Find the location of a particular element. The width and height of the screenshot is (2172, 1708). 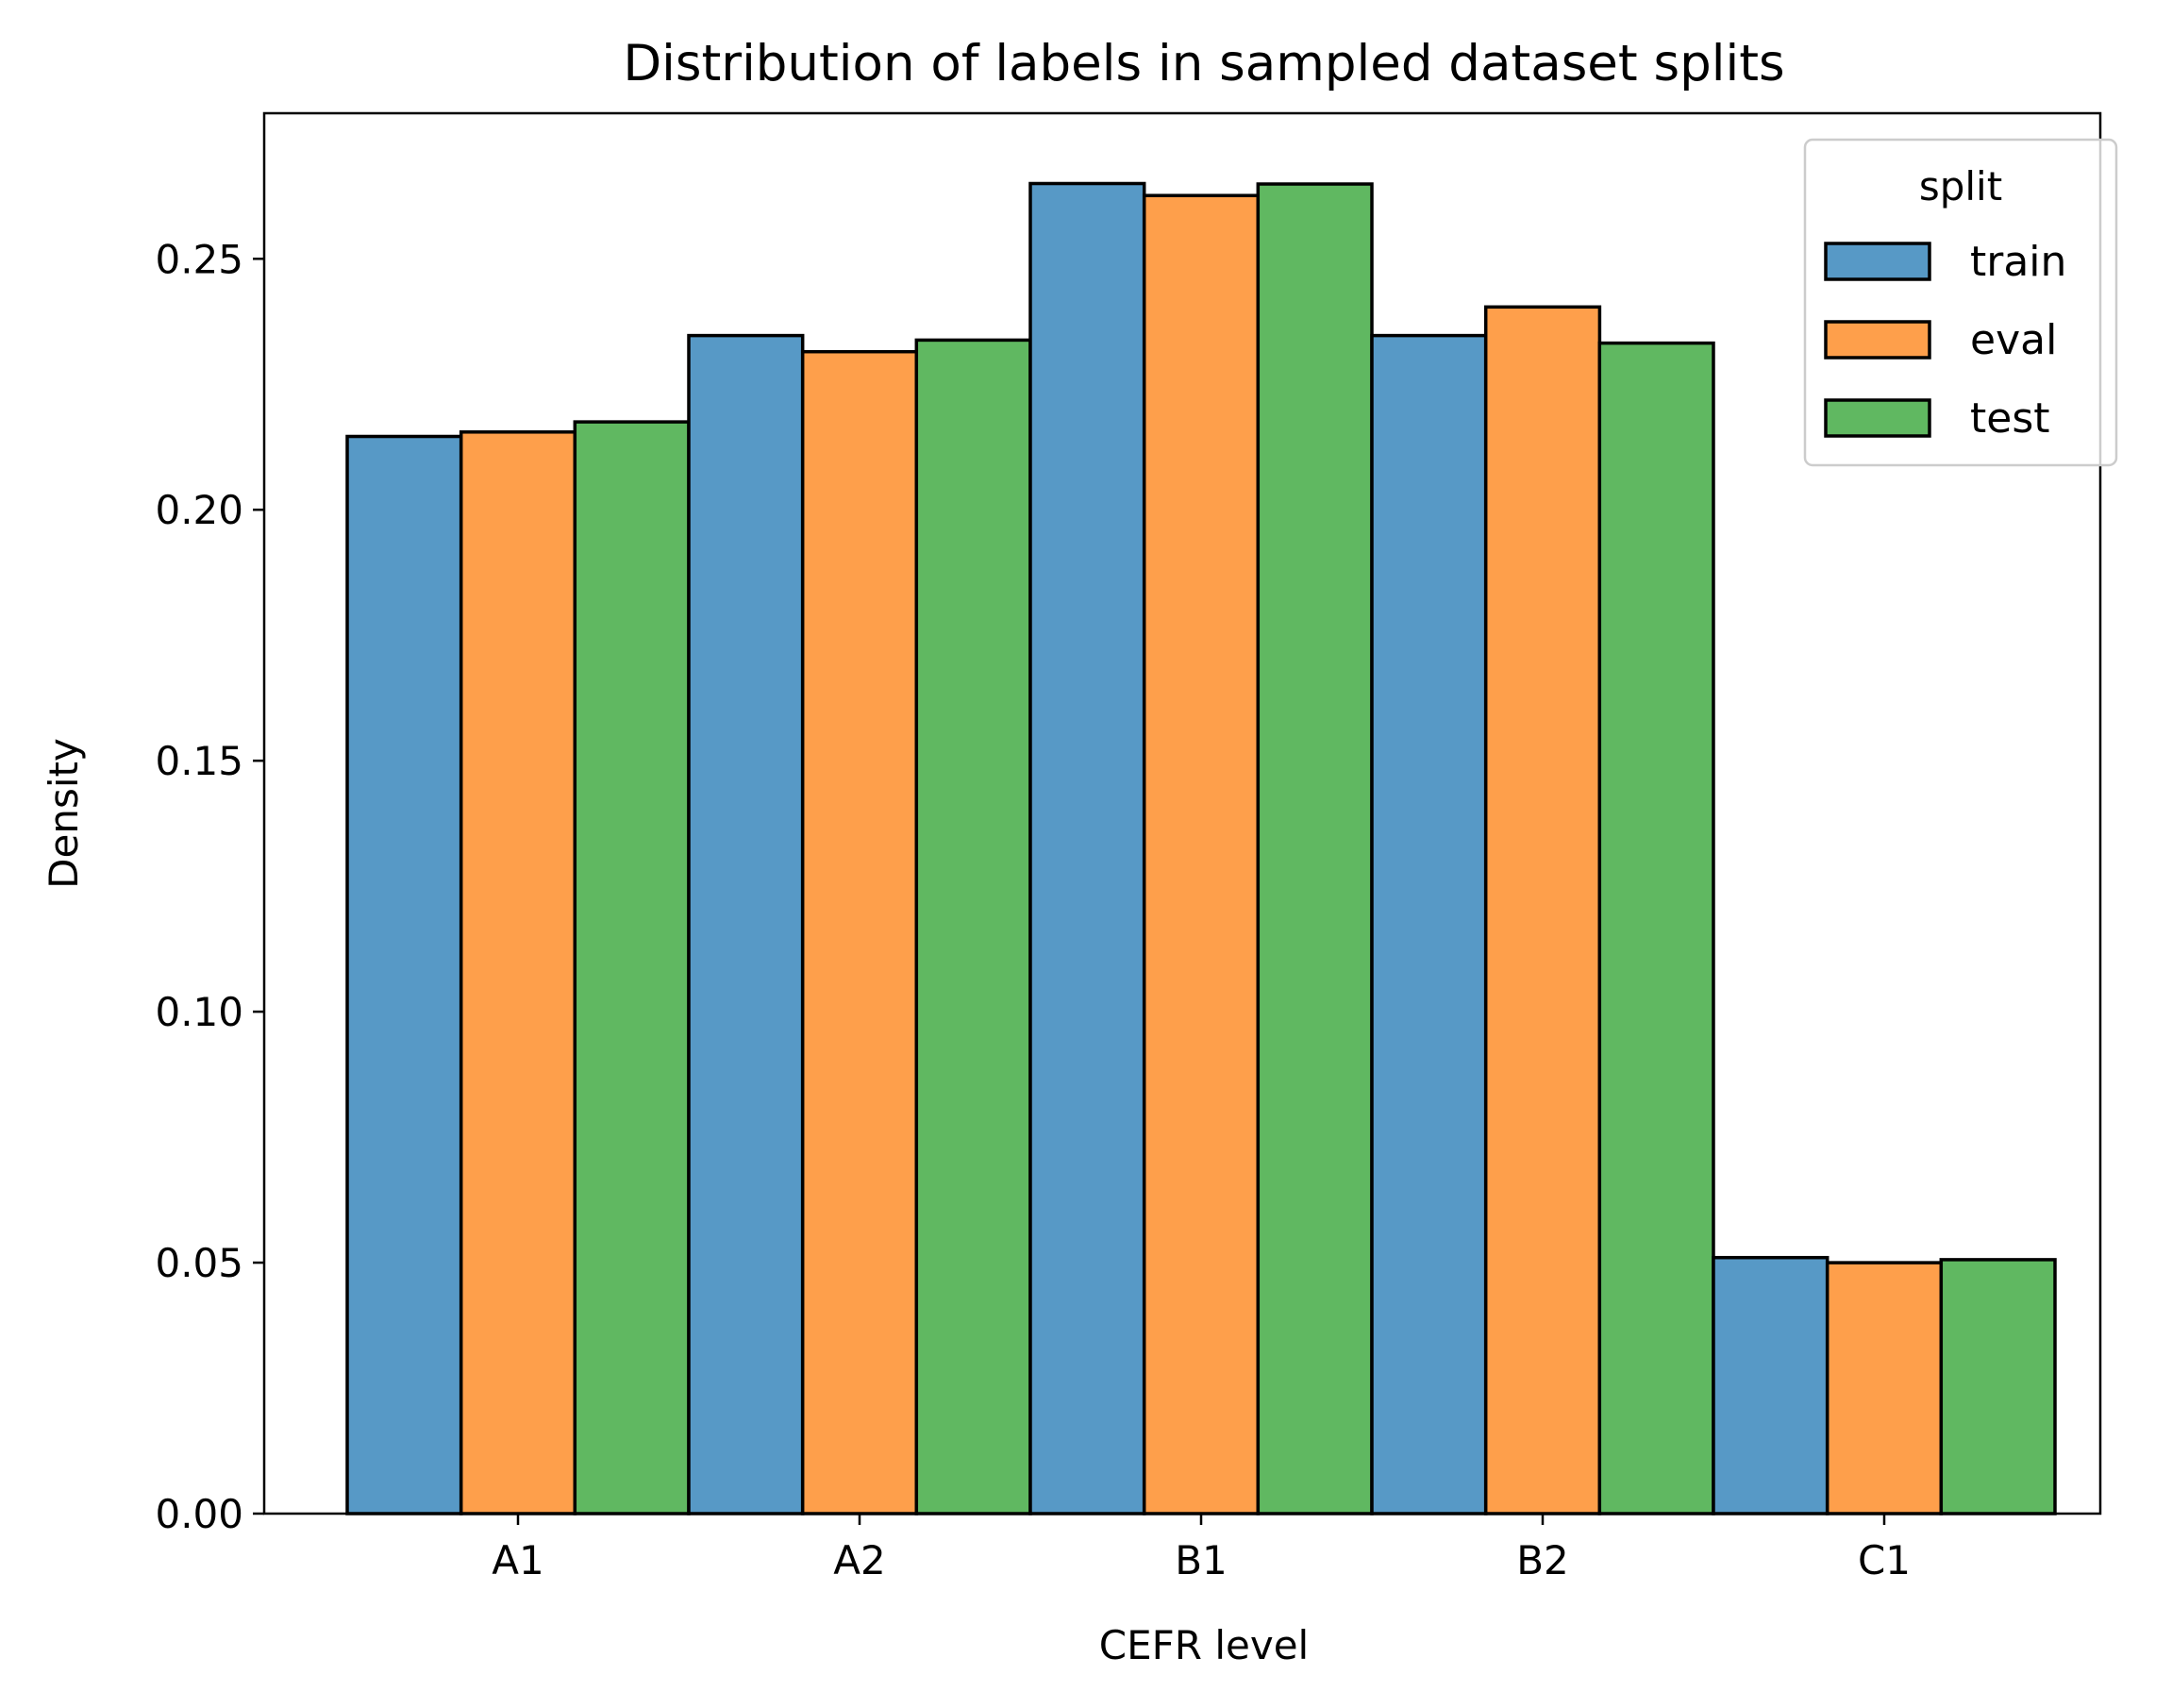

x-axis-ticks: A1 A2 B1 B2 C1 is located at coordinates (1201, 1548).